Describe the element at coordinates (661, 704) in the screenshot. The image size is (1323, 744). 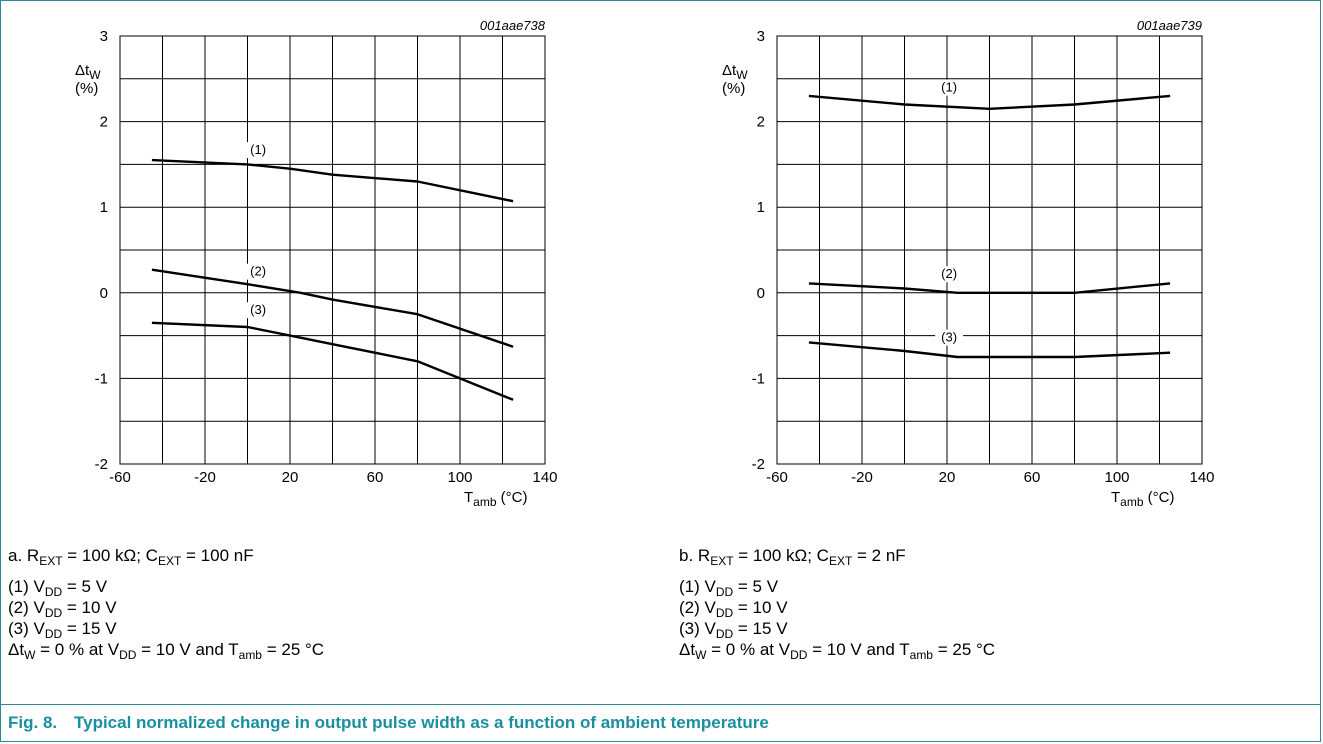
I see `caption-divider` at that location.